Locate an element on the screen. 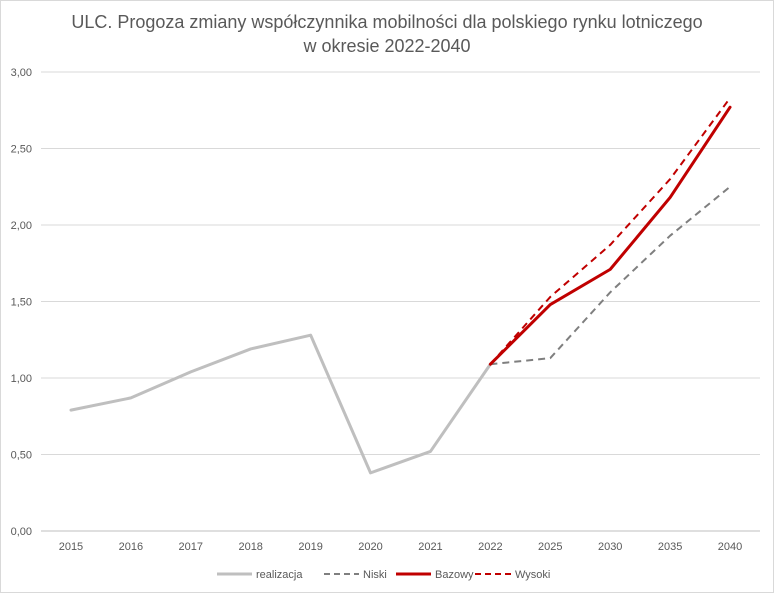 The width and height of the screenshot is (774, 593). series-line-realizacja is located at coordinates (280, 404).